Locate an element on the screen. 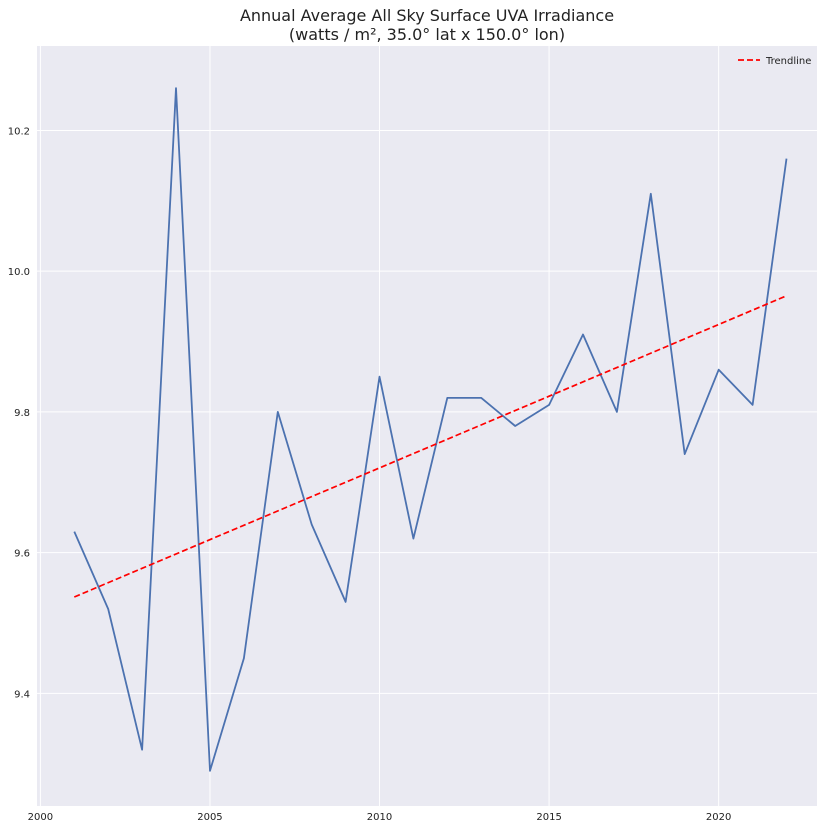 This screenshot has width=824, height=832. legend-label: Trendline is located at coordinates (788, 61).